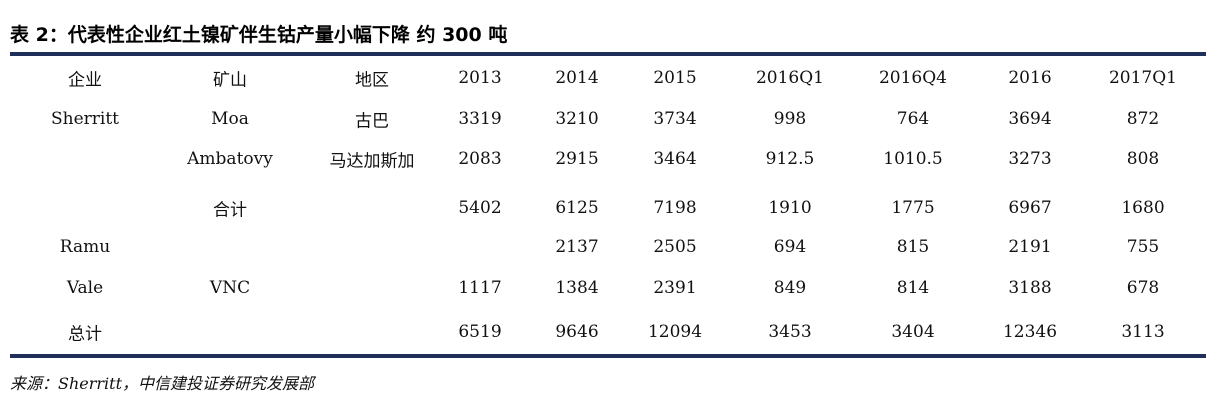  I want to click on table-cell: 808, so click(1143, 159).